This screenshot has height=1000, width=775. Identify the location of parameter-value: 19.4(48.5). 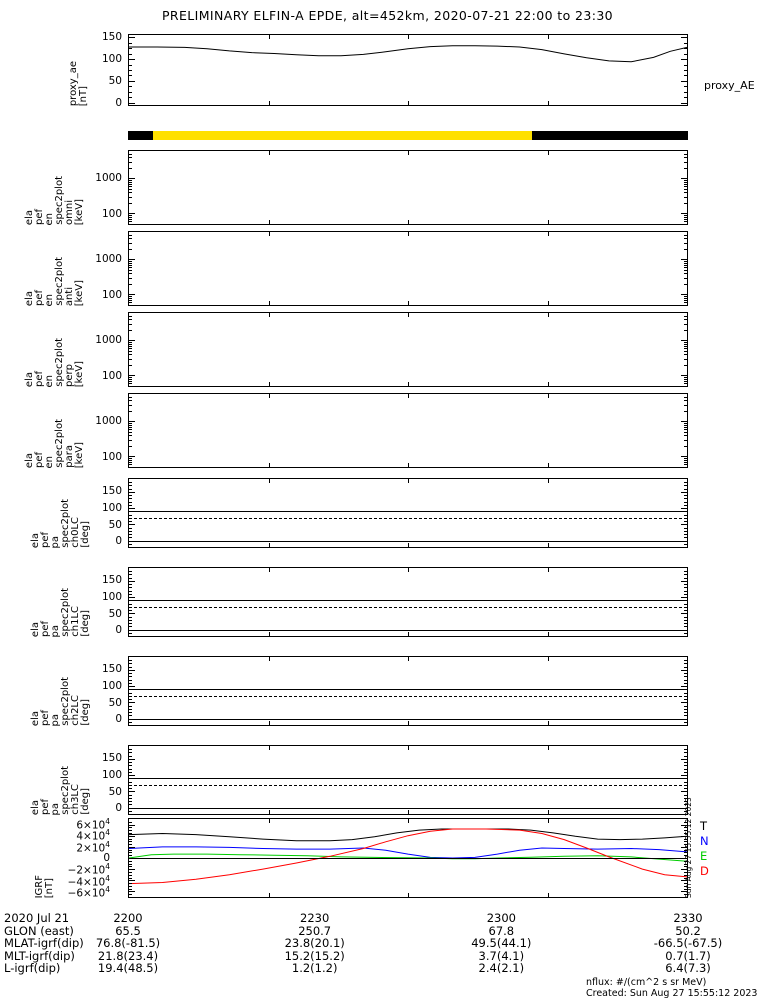
(128, 968).